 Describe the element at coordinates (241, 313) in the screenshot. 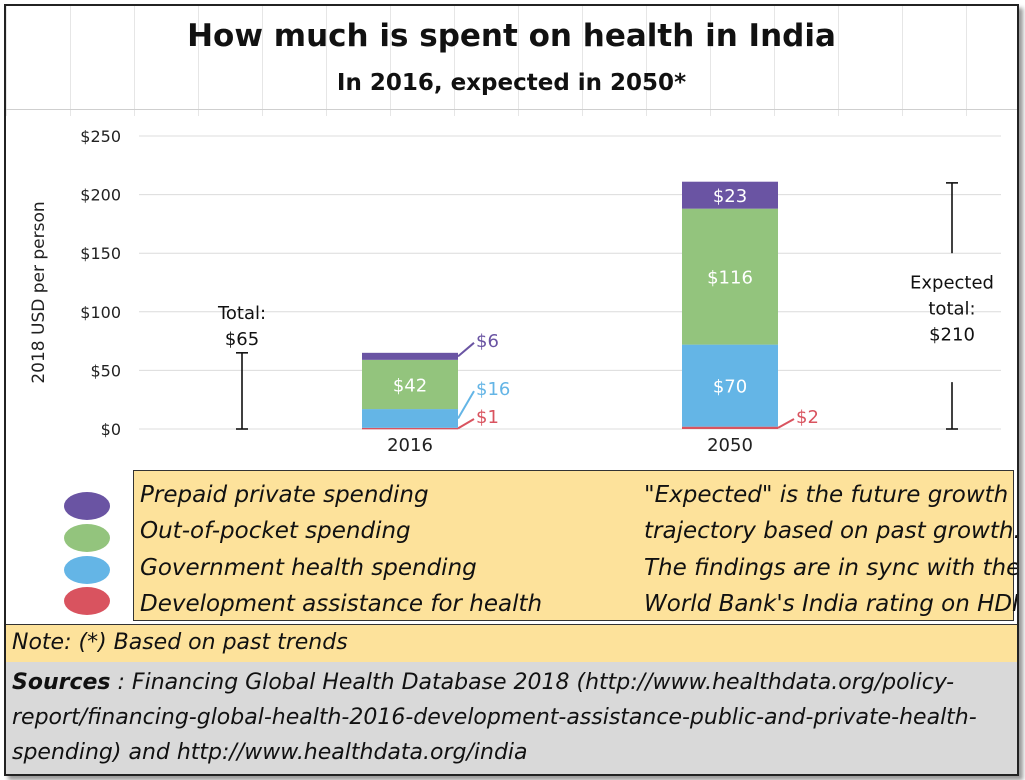

I see `total-2016-label: Total:` at that location.